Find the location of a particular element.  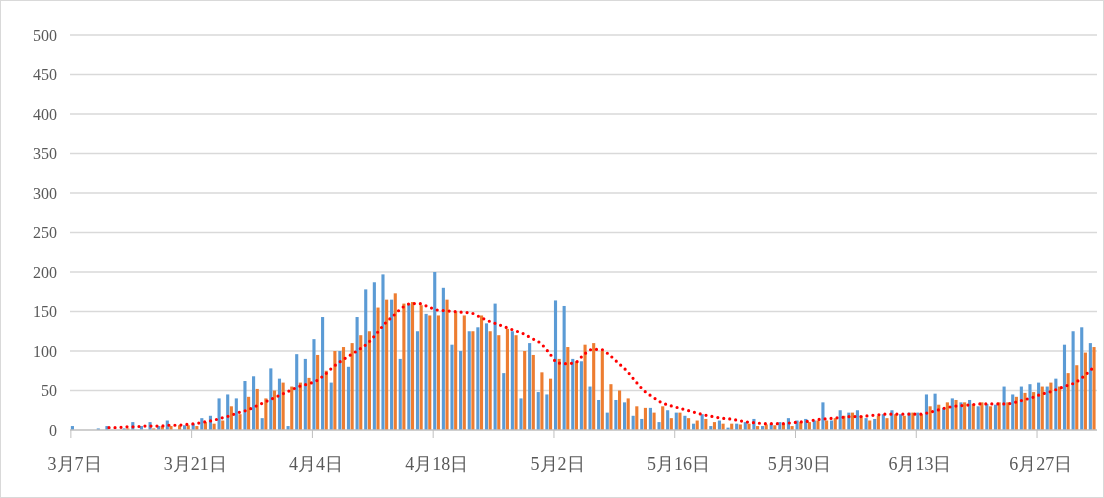

y-tick-label: 0 is located at coordinates (53, 430).